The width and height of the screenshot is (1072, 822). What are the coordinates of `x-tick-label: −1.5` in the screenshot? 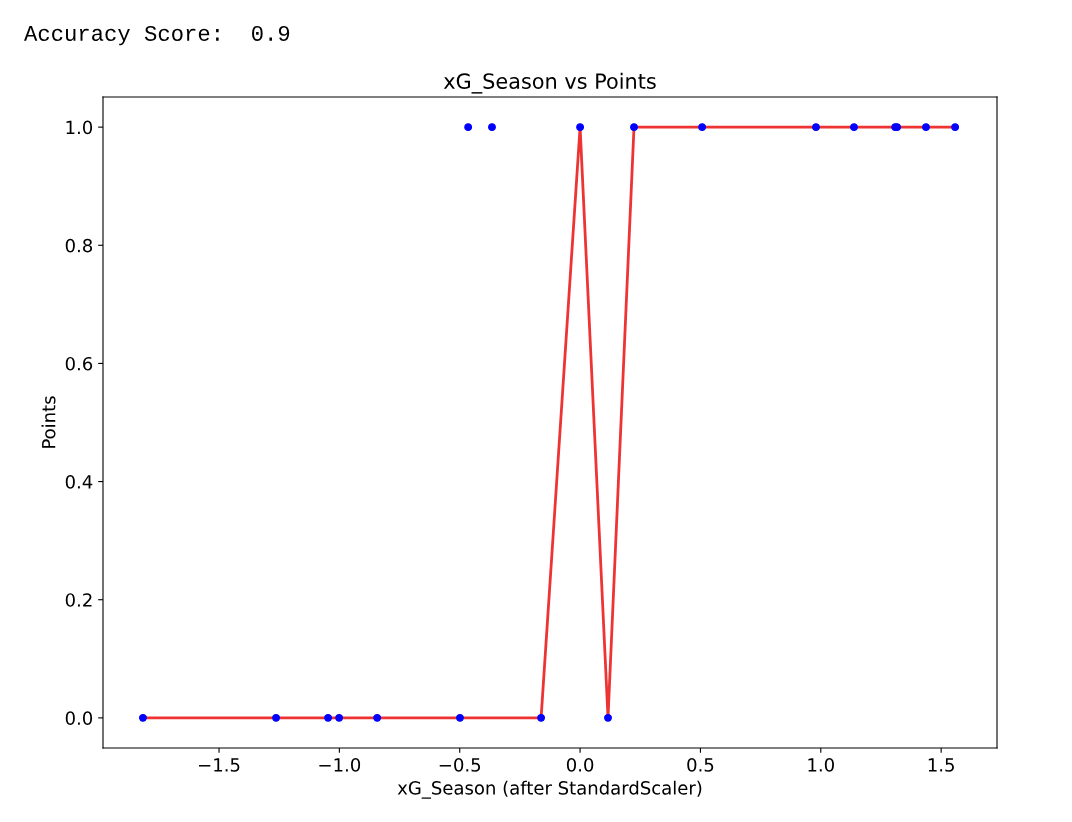 It's located at (219, 765).